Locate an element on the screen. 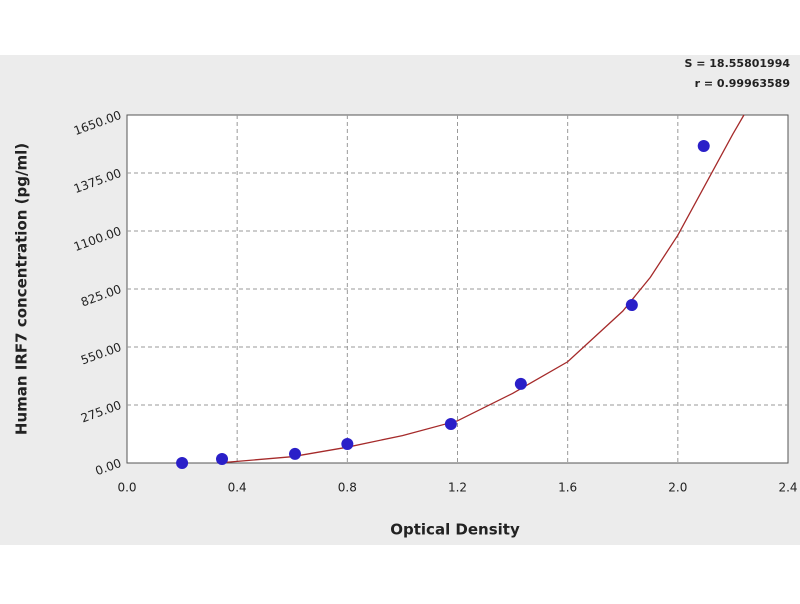  annotation: S = 18.55801994 is located at coordinates (737, 63).